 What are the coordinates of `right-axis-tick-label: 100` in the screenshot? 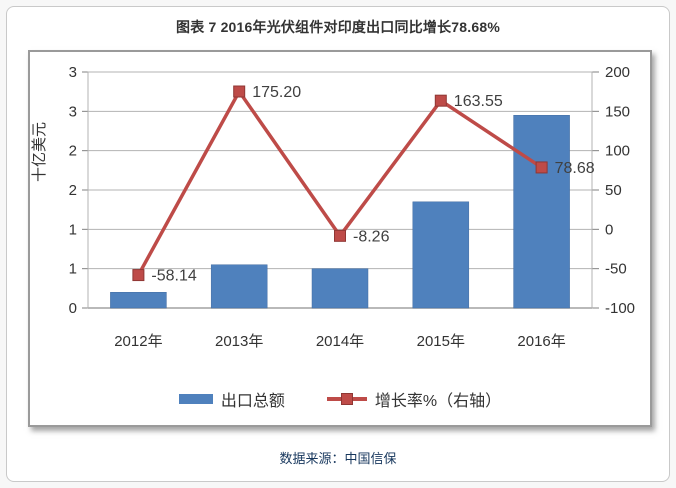 It's located at (617, 151).